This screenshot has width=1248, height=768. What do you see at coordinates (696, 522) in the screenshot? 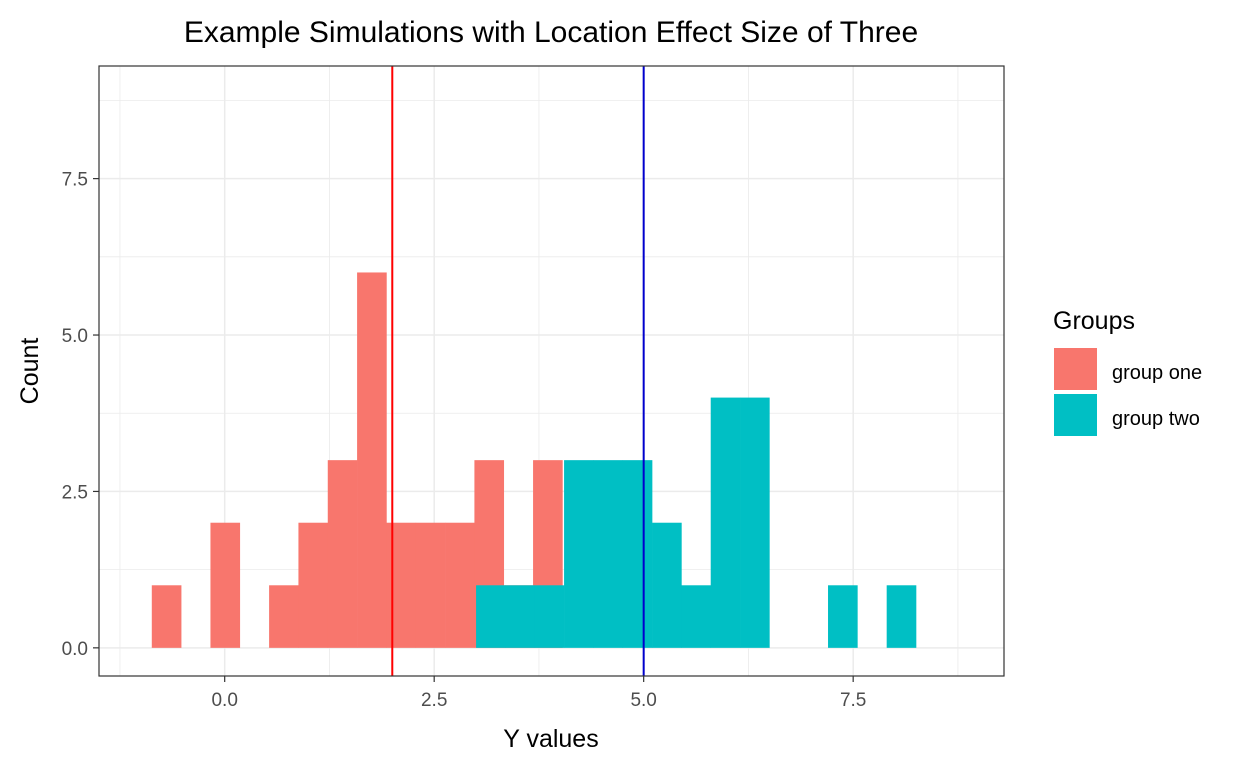
I see `series-group-two` at bounding box center [696, 522].